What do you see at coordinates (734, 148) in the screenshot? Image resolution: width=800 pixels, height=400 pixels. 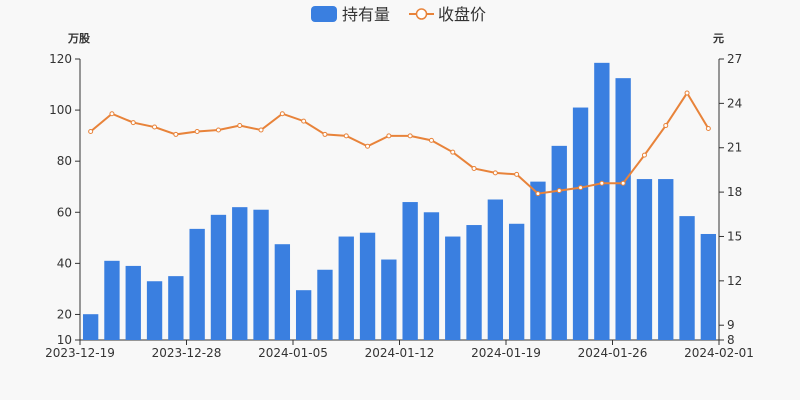 I see `y-right-tick-label: 21` at bounding box center [734, 148].